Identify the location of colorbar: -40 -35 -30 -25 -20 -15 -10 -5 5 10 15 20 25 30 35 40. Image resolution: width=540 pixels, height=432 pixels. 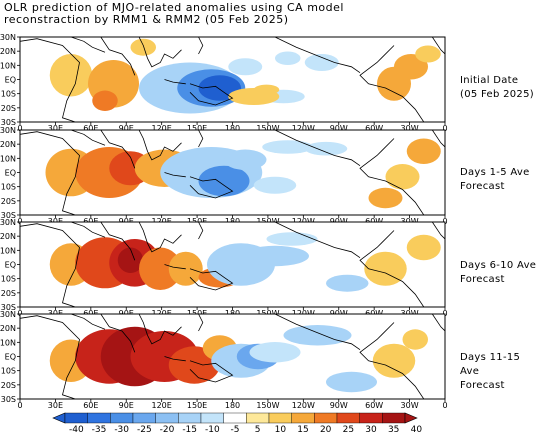
(237, 422).